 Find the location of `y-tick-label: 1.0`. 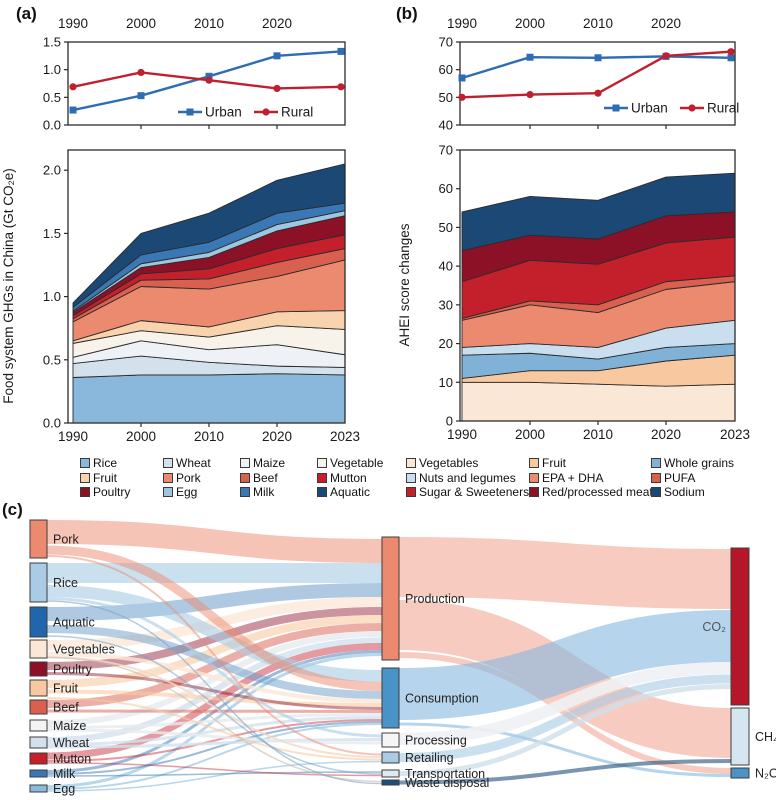

y-tick-label: 1.0 is located at coordinates (52, 296).